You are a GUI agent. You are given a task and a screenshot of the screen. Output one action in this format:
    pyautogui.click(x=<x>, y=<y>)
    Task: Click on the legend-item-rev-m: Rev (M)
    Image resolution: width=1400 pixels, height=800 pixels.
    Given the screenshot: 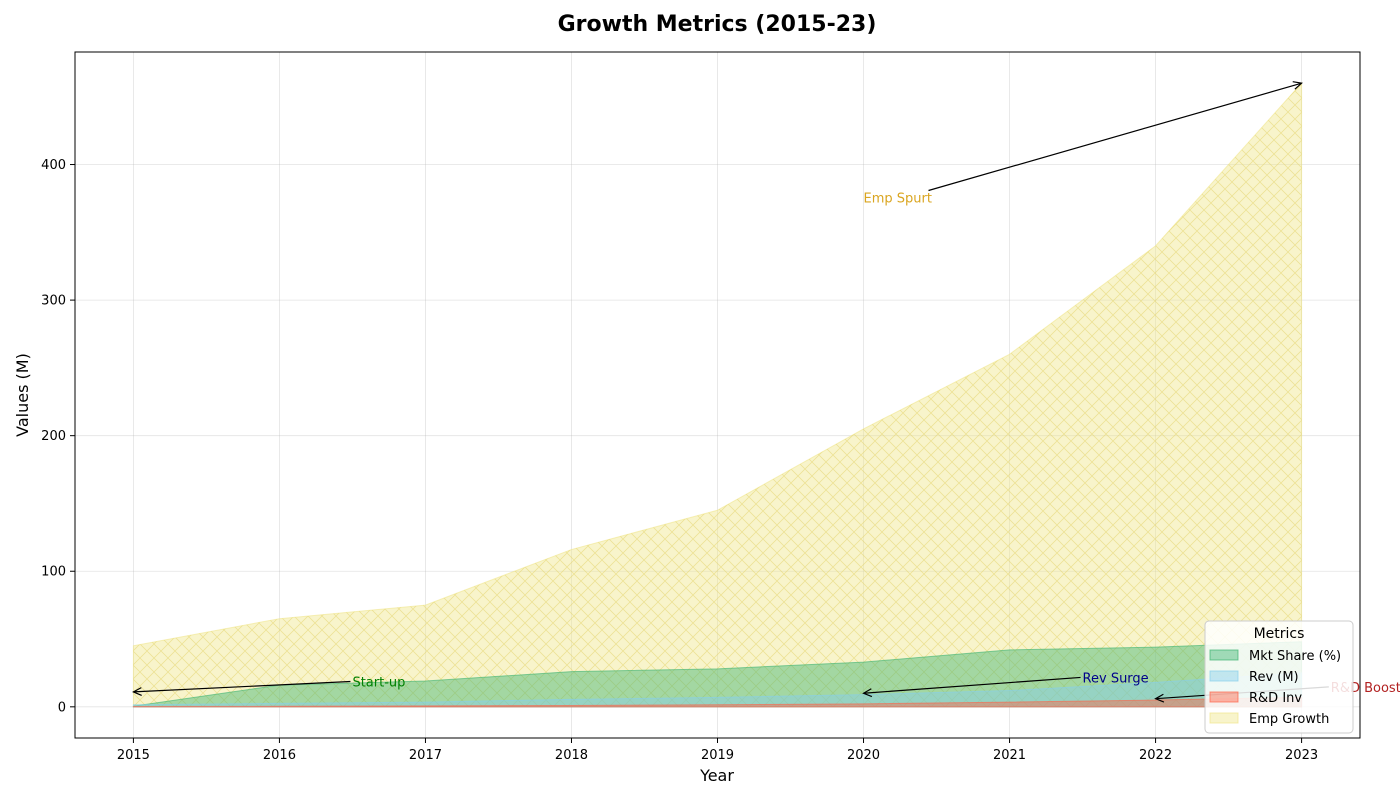 What is the action you would take?
    pyautogui.click(x=1254, y=677)
    